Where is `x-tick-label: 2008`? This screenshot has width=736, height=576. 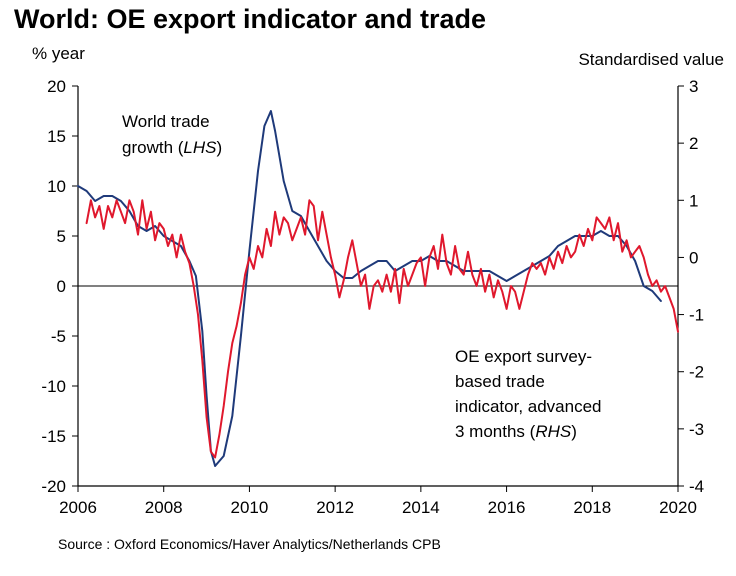 x-tick-label: 2008 is located at coordinates (164, 507).